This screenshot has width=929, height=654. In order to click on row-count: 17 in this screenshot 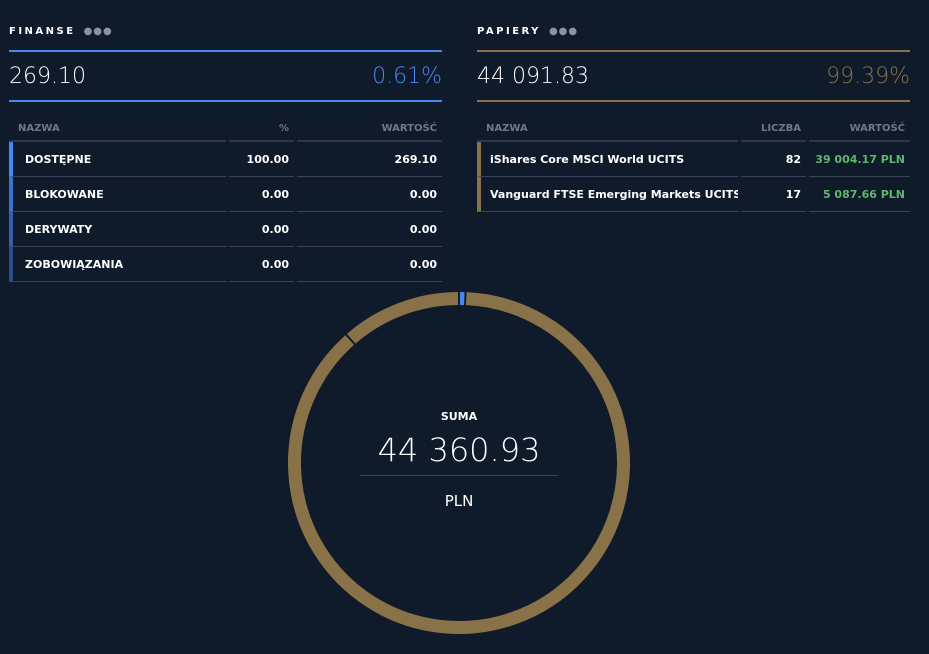, I will do `click(773, 194)`.